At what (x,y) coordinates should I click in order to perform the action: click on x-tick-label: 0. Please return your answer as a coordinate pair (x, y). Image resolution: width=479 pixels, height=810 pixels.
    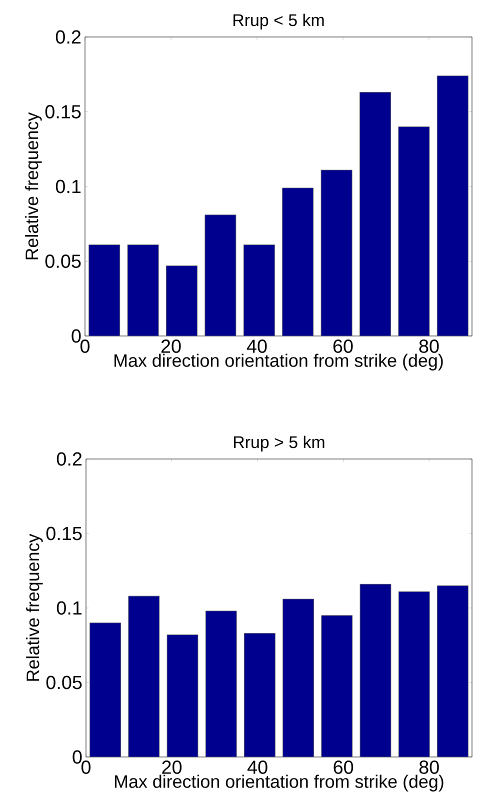
    Looking at the image, I should click on (86, 767).